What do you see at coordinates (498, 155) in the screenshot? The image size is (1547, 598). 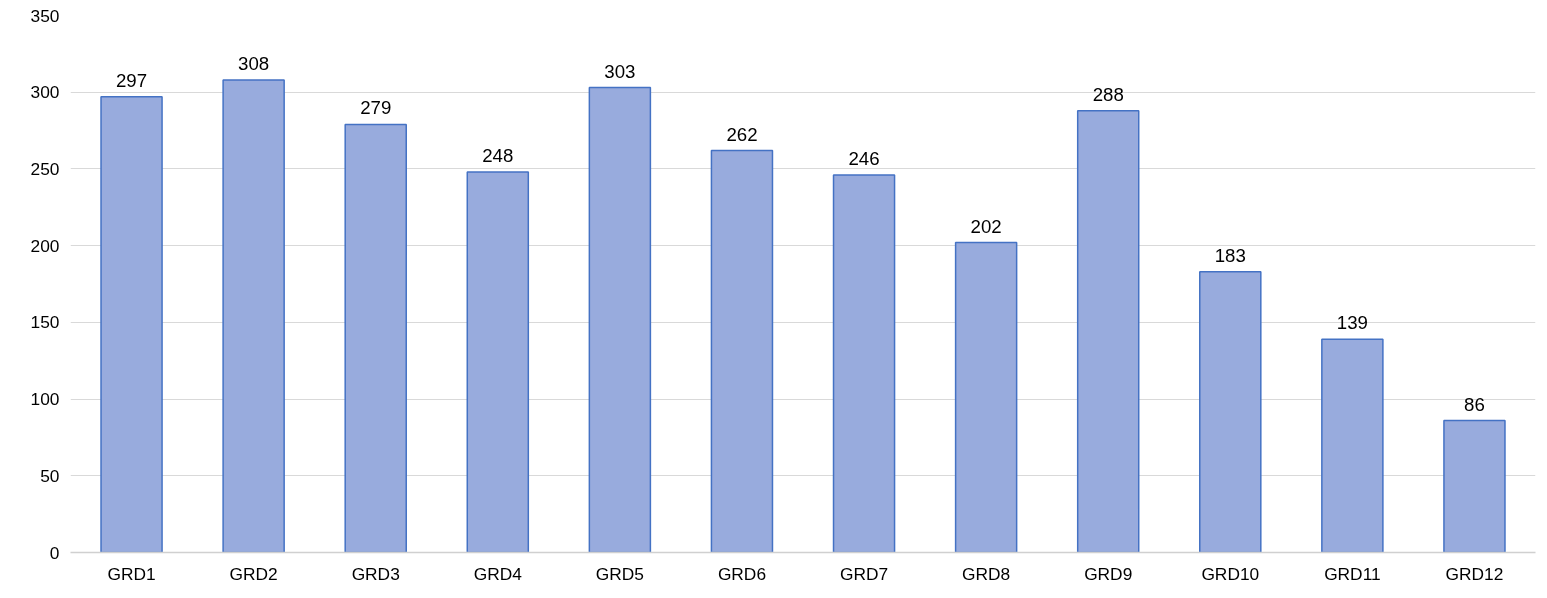 I see `data-label: 248` at bounding box center [498, 155].